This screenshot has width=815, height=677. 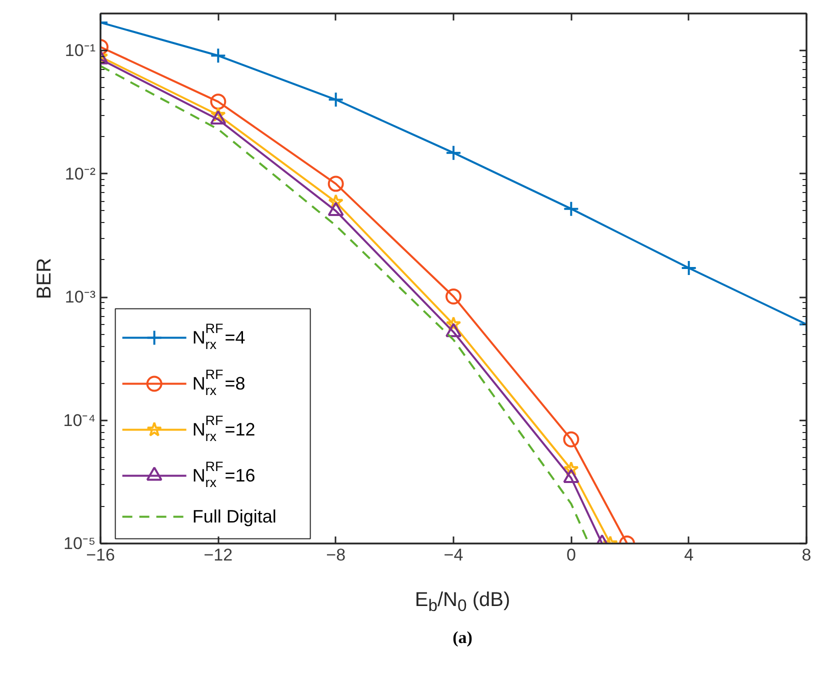 I want to click on x-tick-label: −8, so click(x=336, y=555).